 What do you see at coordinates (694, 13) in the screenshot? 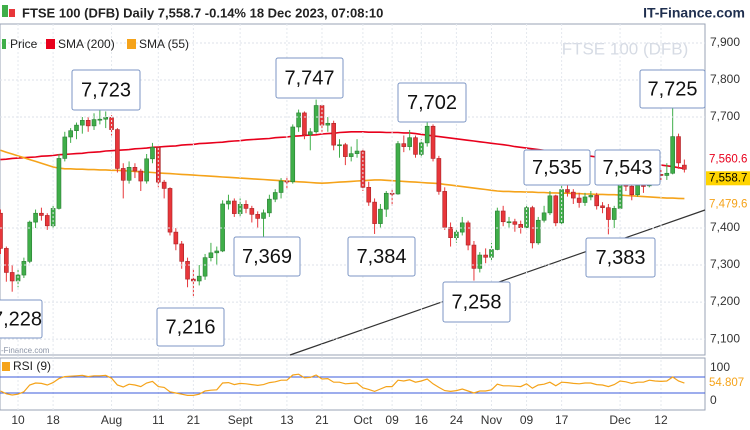
I see `source: IT-Finance.com` at bounding box center [694, 13].